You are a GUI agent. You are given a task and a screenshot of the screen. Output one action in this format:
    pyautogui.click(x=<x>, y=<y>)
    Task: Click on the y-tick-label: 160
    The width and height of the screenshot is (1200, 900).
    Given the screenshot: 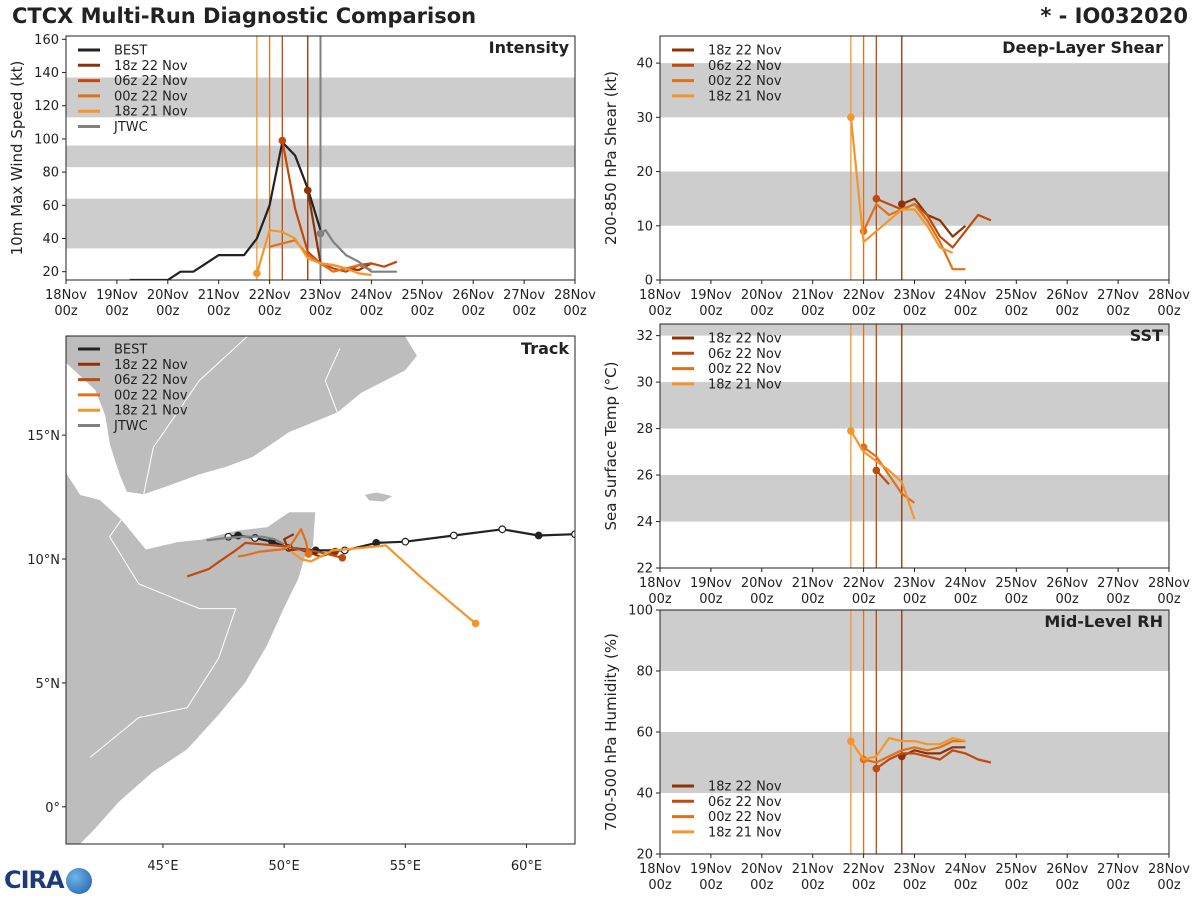 What is the action you would take?
    pyautogui.click(x=46, y=40)
    